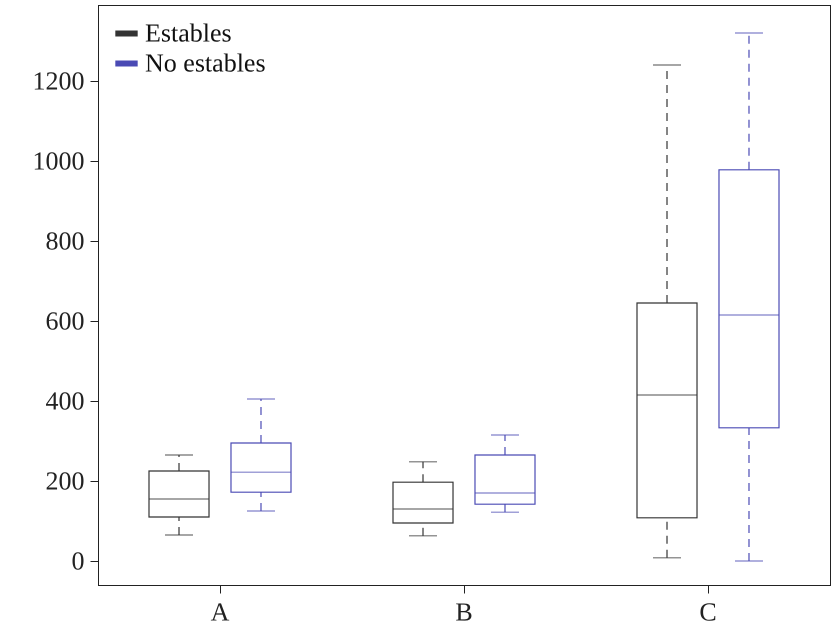 The image size is (833, 635). Describe the element at coordinates (220, 612) in the screenshot. I see `x-tick-label: A` at that location.